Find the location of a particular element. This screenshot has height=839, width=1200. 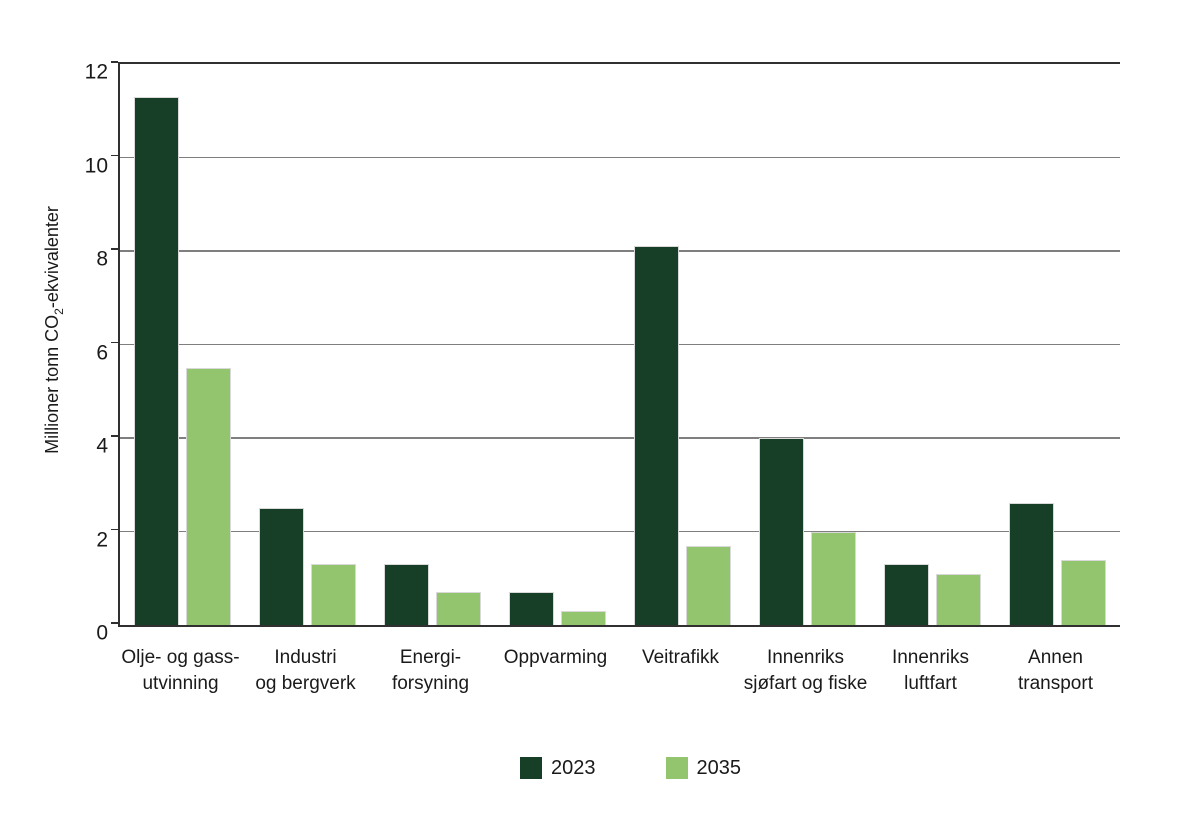

x-category-label-3: Oppvarming is located at coordinates (555, 658).